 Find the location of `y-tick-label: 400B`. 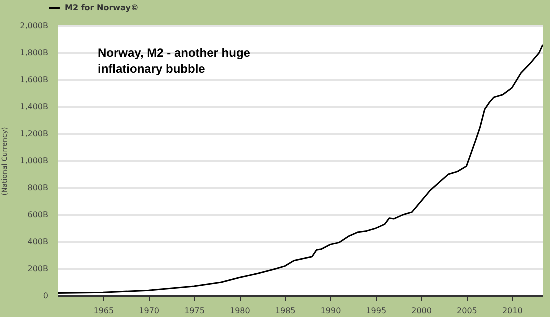

y-tick-label: 400B is located at coordinates (38, 242).